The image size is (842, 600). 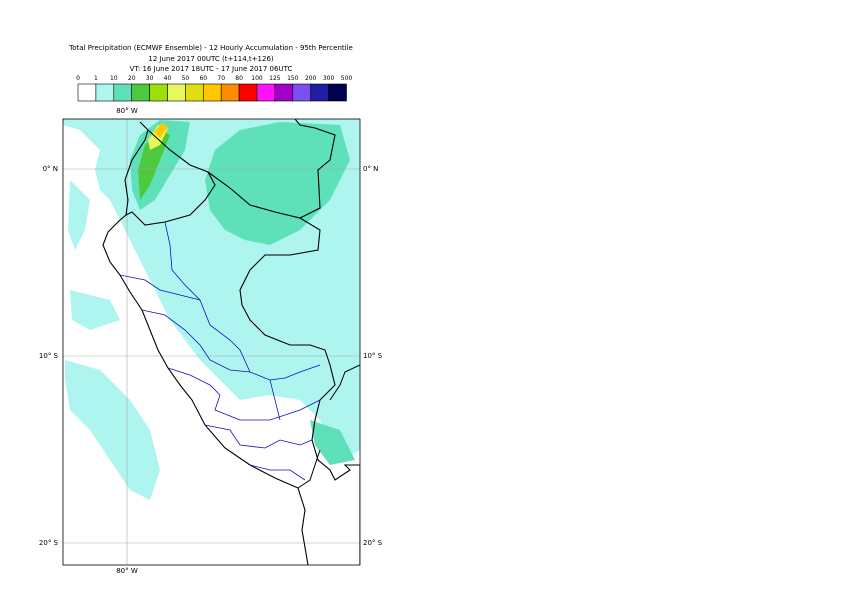 What do you see at coordinates (239, 78) in the screenshot?
I see `legend-label: 80` at bounding box center [239, 78].